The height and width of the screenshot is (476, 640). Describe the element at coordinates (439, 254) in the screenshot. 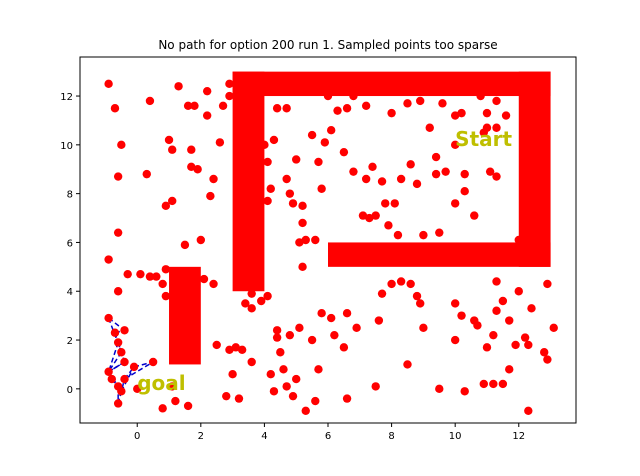

I see `obstacle-rect` at that location.